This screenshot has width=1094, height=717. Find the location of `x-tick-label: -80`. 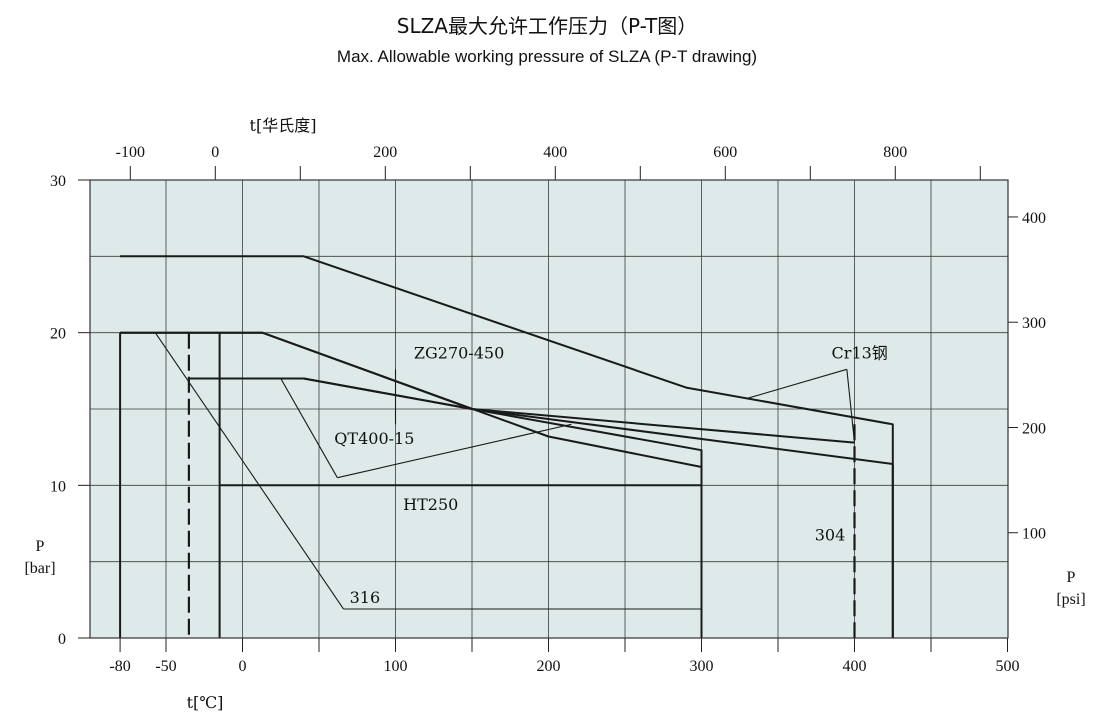

x-tick-label: -80 is located at coordinates (119, 666).